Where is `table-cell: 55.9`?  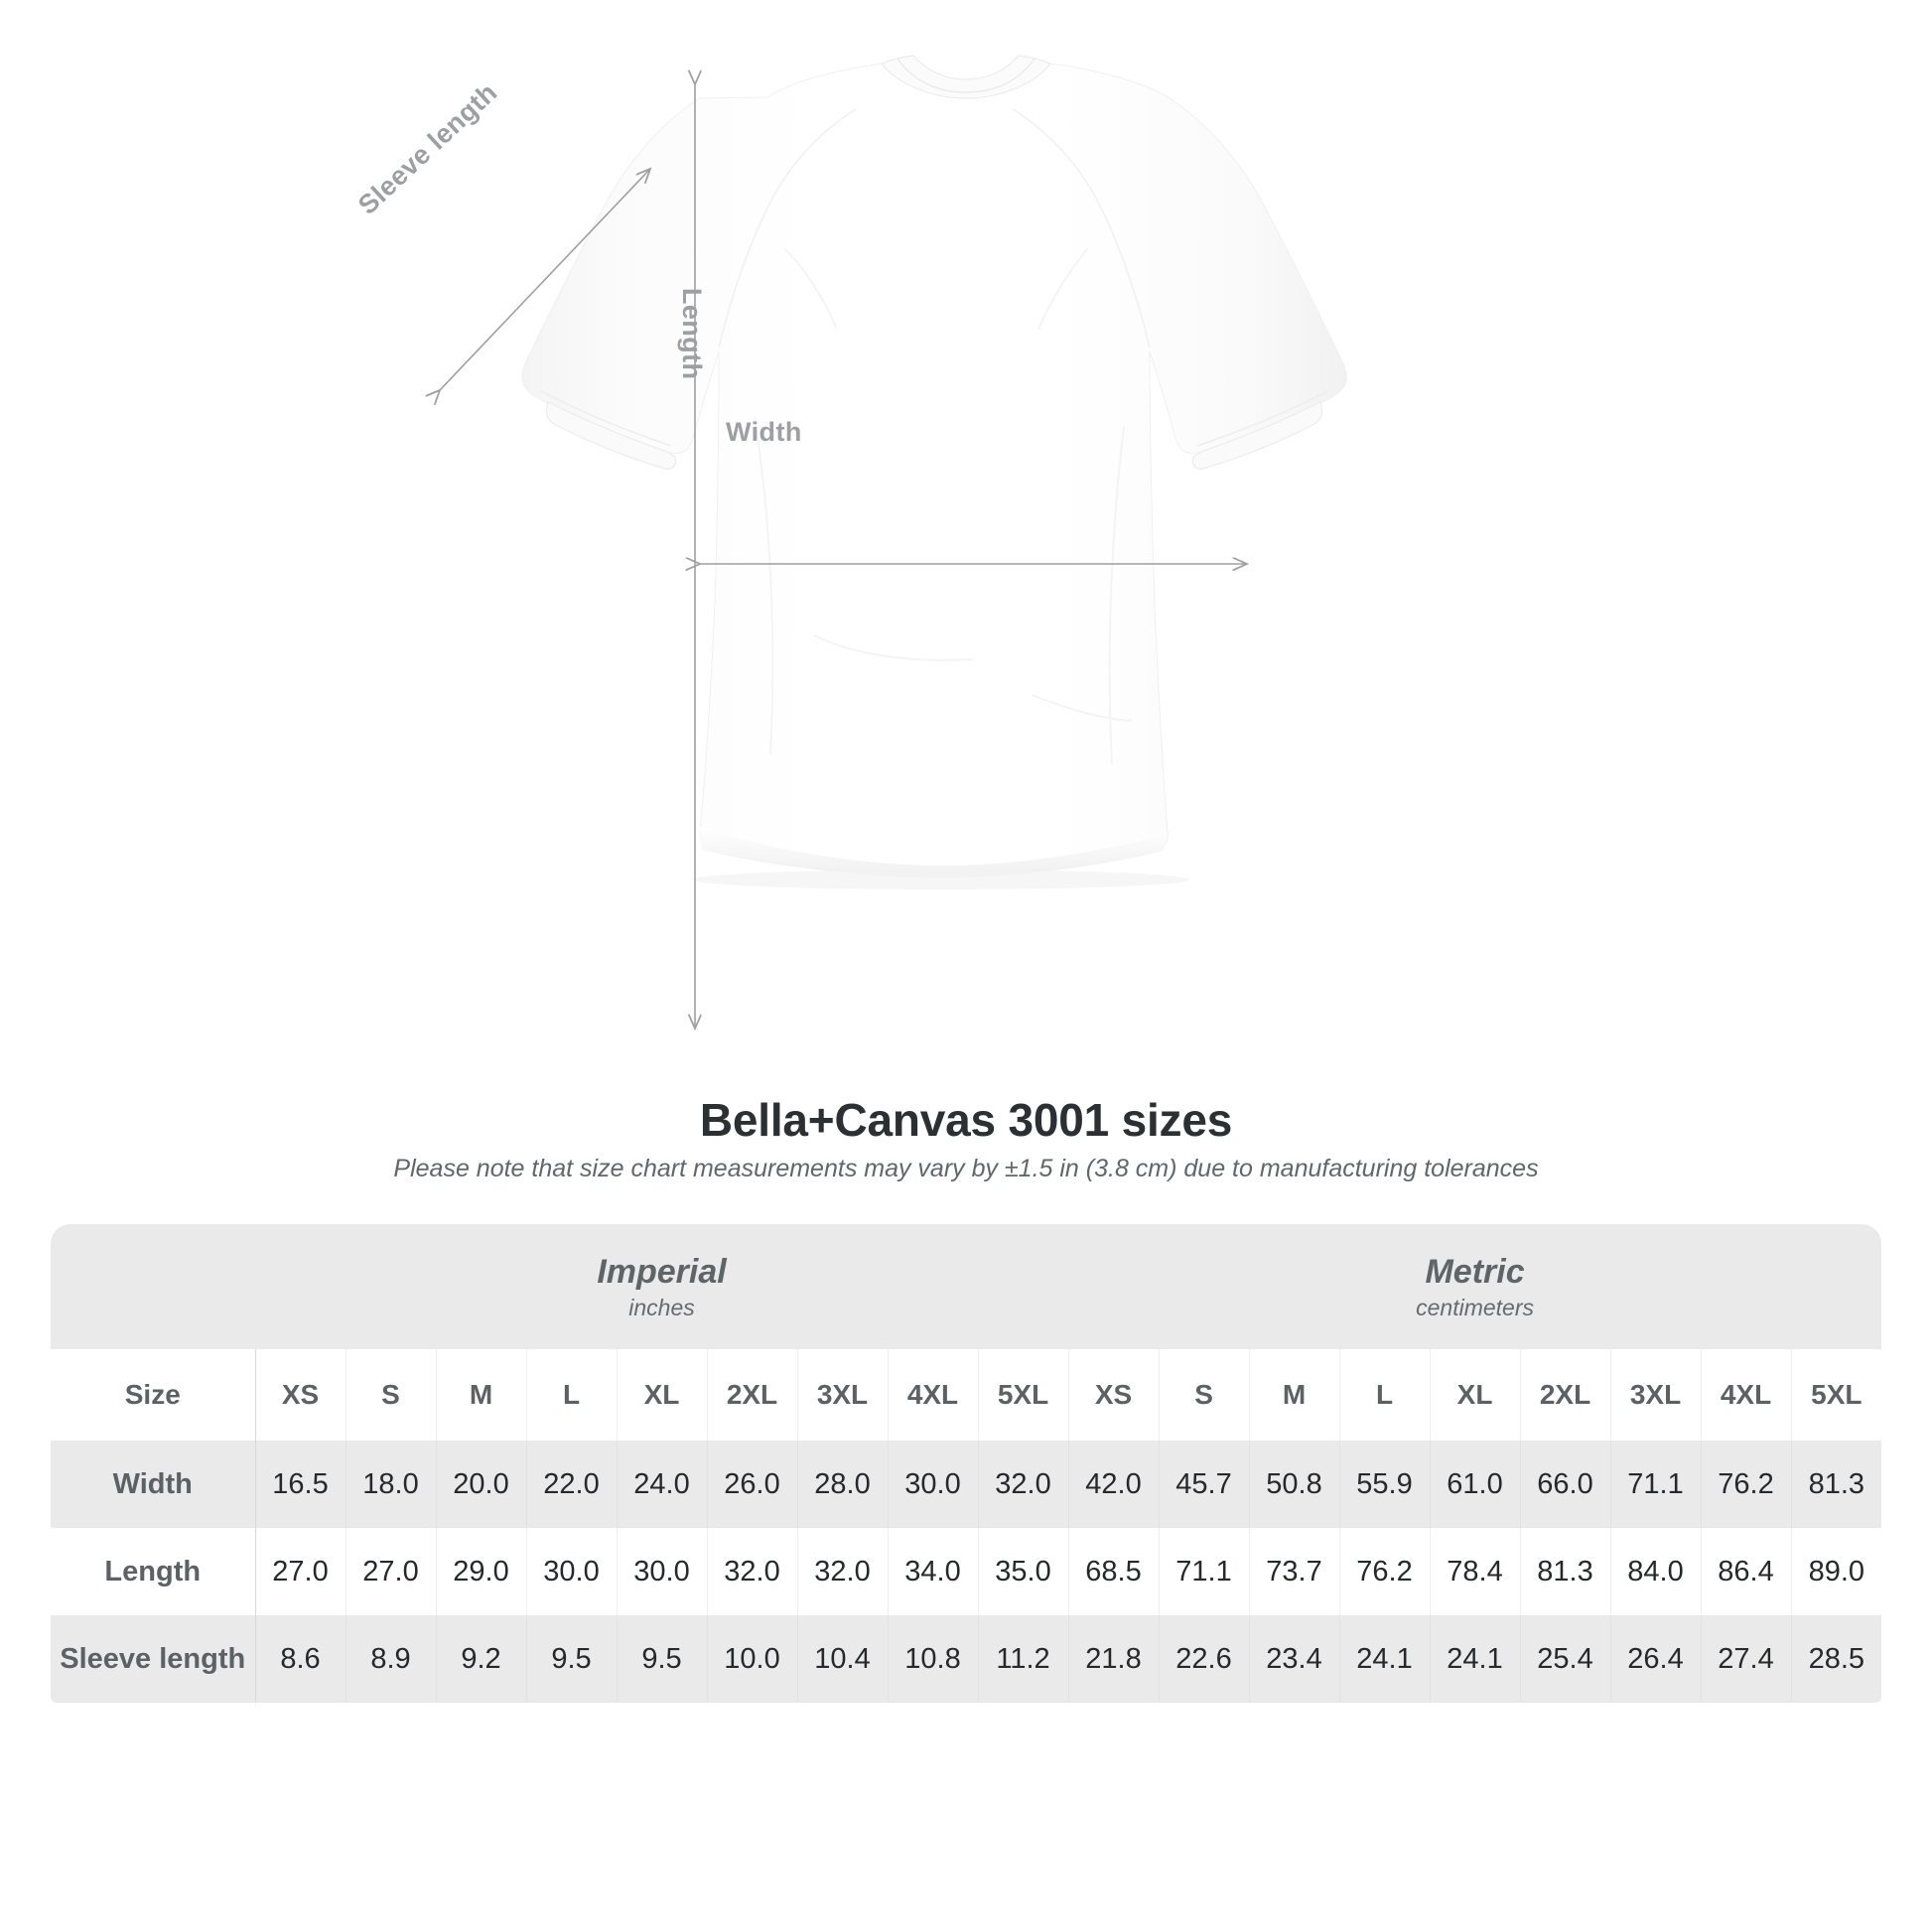 table-cell: 55.9 is located at coordinates (1385, 1485).